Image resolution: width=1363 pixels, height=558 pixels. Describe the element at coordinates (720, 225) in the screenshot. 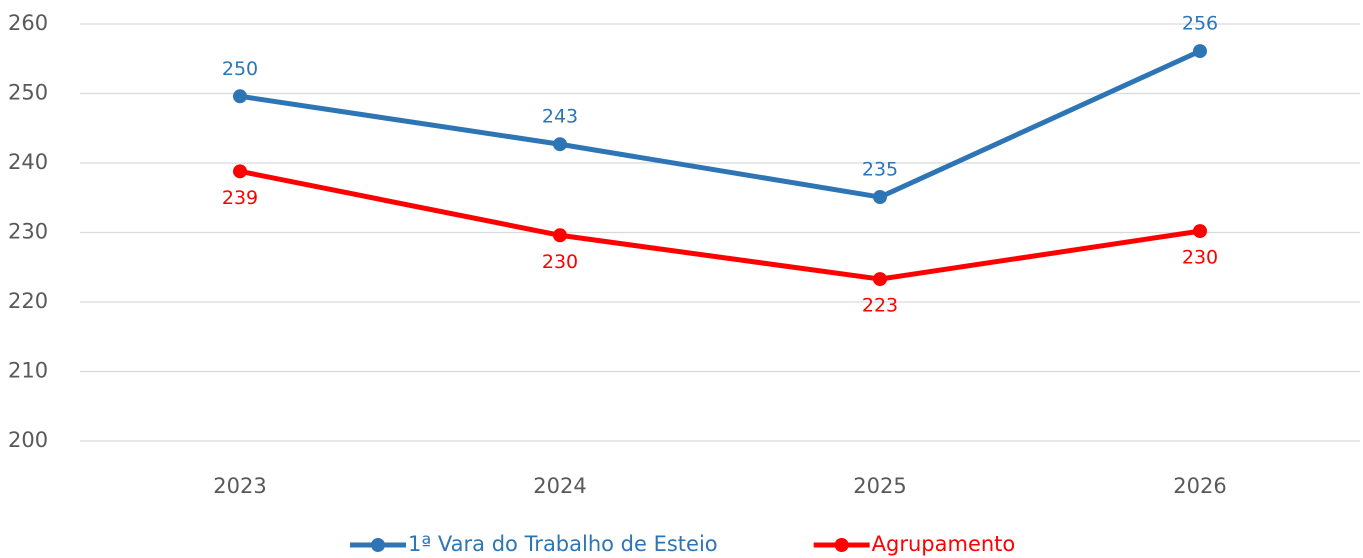

I see `series-line` at that location.